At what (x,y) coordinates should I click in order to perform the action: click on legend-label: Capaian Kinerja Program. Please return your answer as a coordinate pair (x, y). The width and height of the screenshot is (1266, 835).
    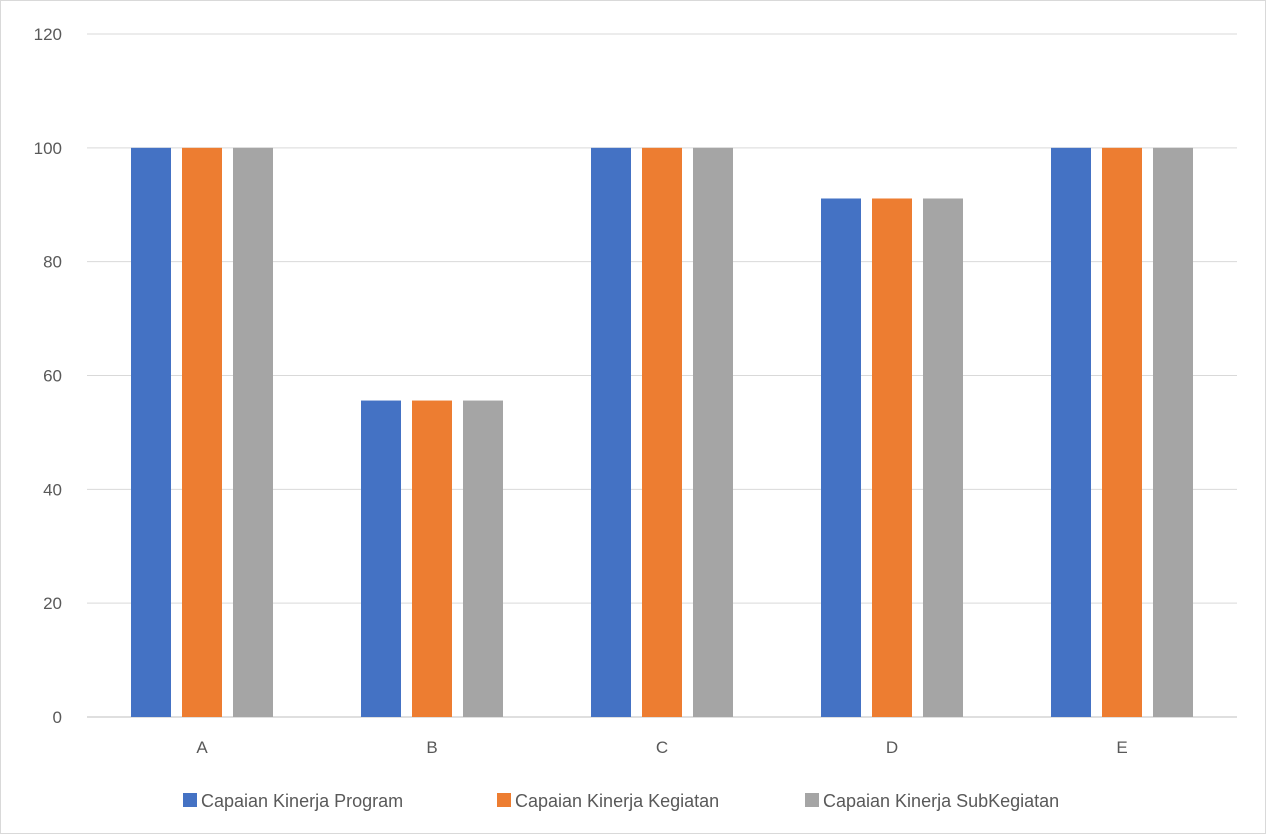
    Looking at the image, I should click on (302, 801).